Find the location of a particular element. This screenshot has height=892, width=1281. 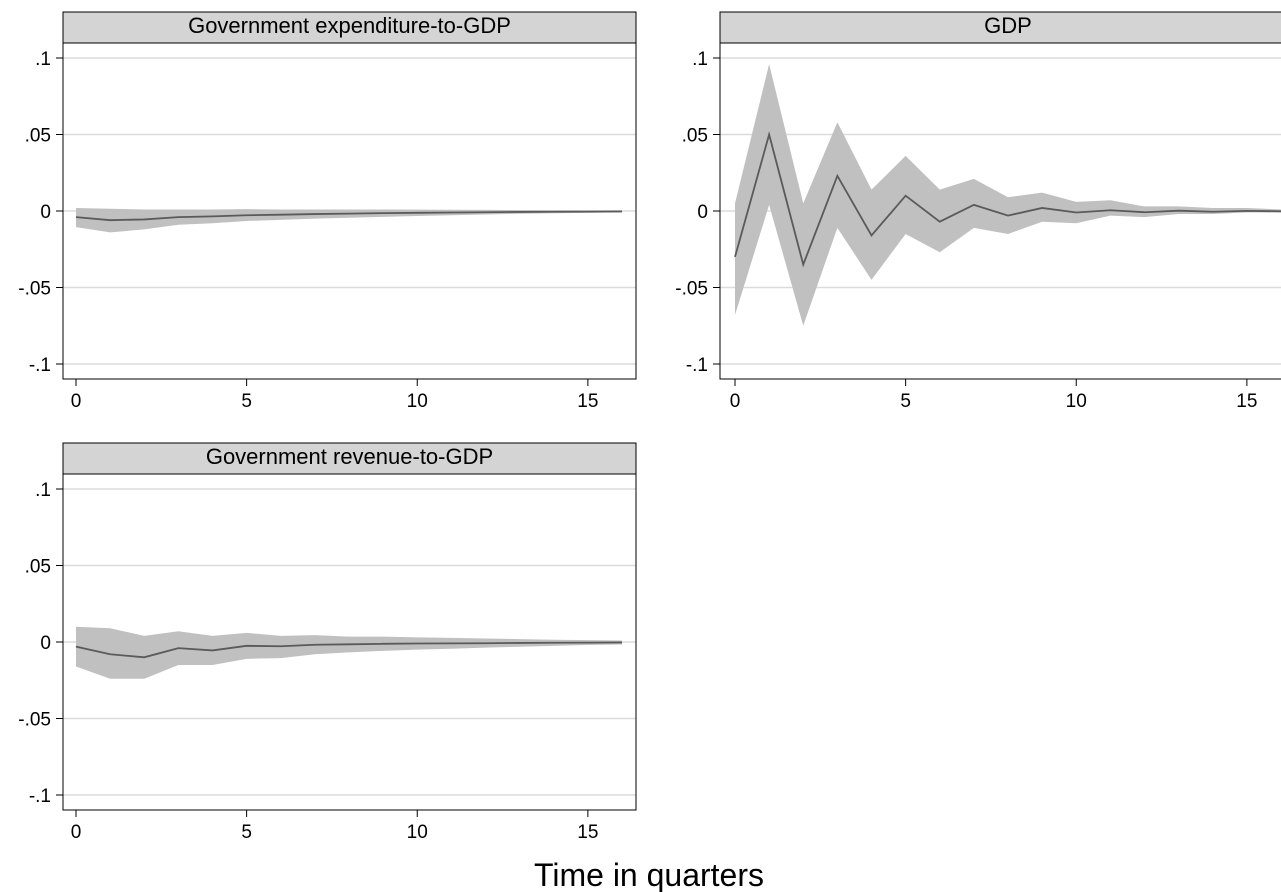

x-axis-title: Time in quarters is located at coordinates (649, 874).